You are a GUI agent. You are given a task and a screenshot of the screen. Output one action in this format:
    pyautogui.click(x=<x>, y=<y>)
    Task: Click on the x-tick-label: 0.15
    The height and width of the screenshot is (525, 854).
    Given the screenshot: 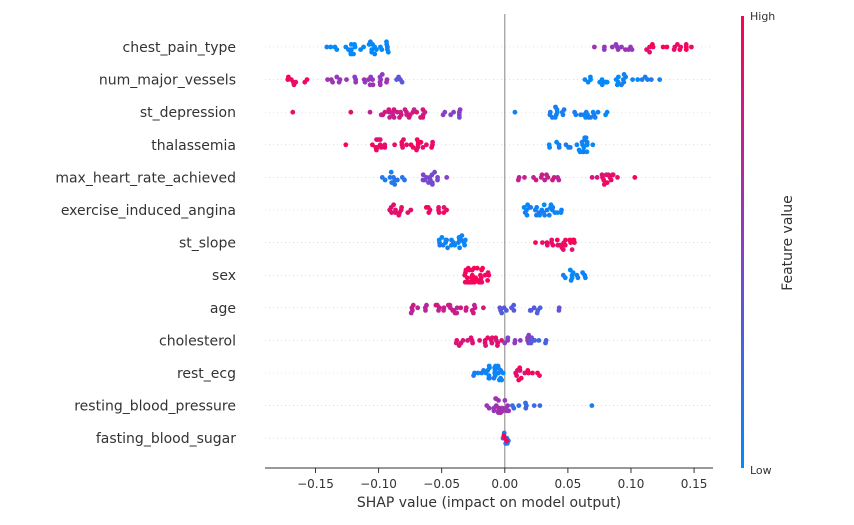 What is the action you would take?
    pyautogui.click(x=694, y=484)
    